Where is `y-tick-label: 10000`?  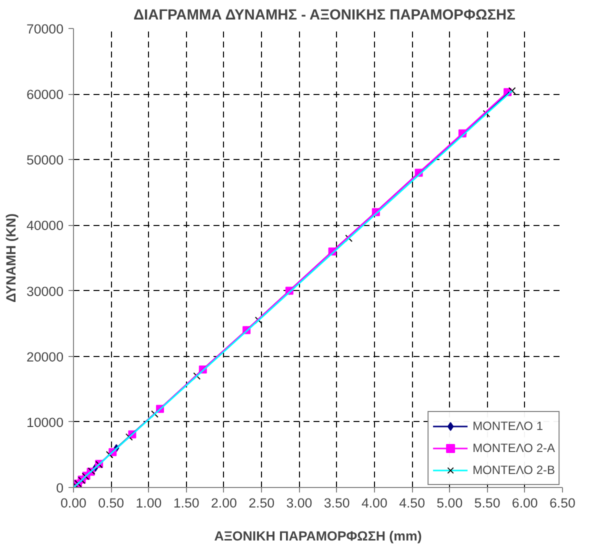 y-tick-label: 10000 is located at coordinates (45, 422).